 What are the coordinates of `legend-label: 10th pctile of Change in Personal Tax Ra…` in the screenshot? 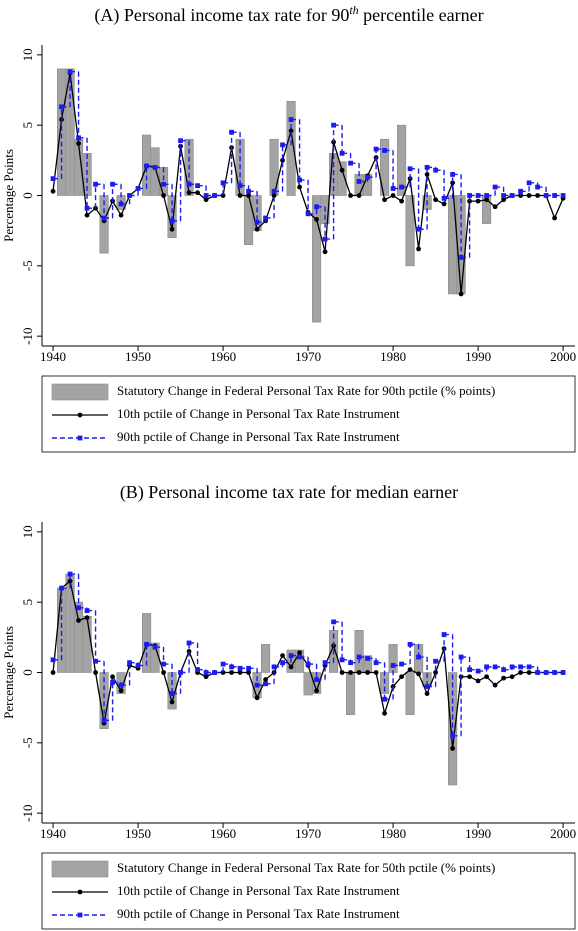 It's located at (258, 413).